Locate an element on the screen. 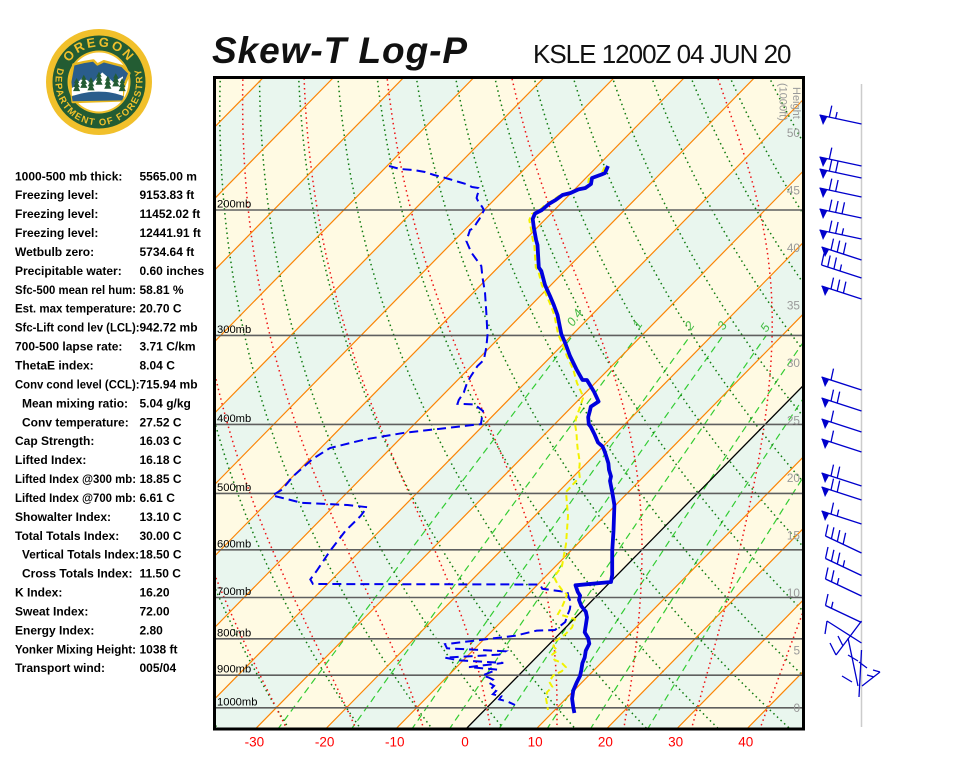 The image size is (960, 768). svg-text: KSLE 1200Z 04 JUN 20 is located at coordinates (662, 54).